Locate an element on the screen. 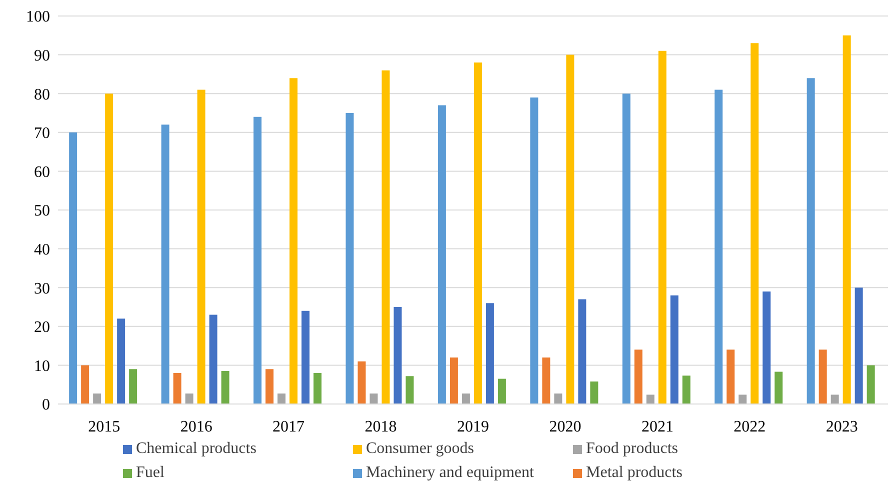  y-tick-label: 20 is located at coordinates (42, 327).